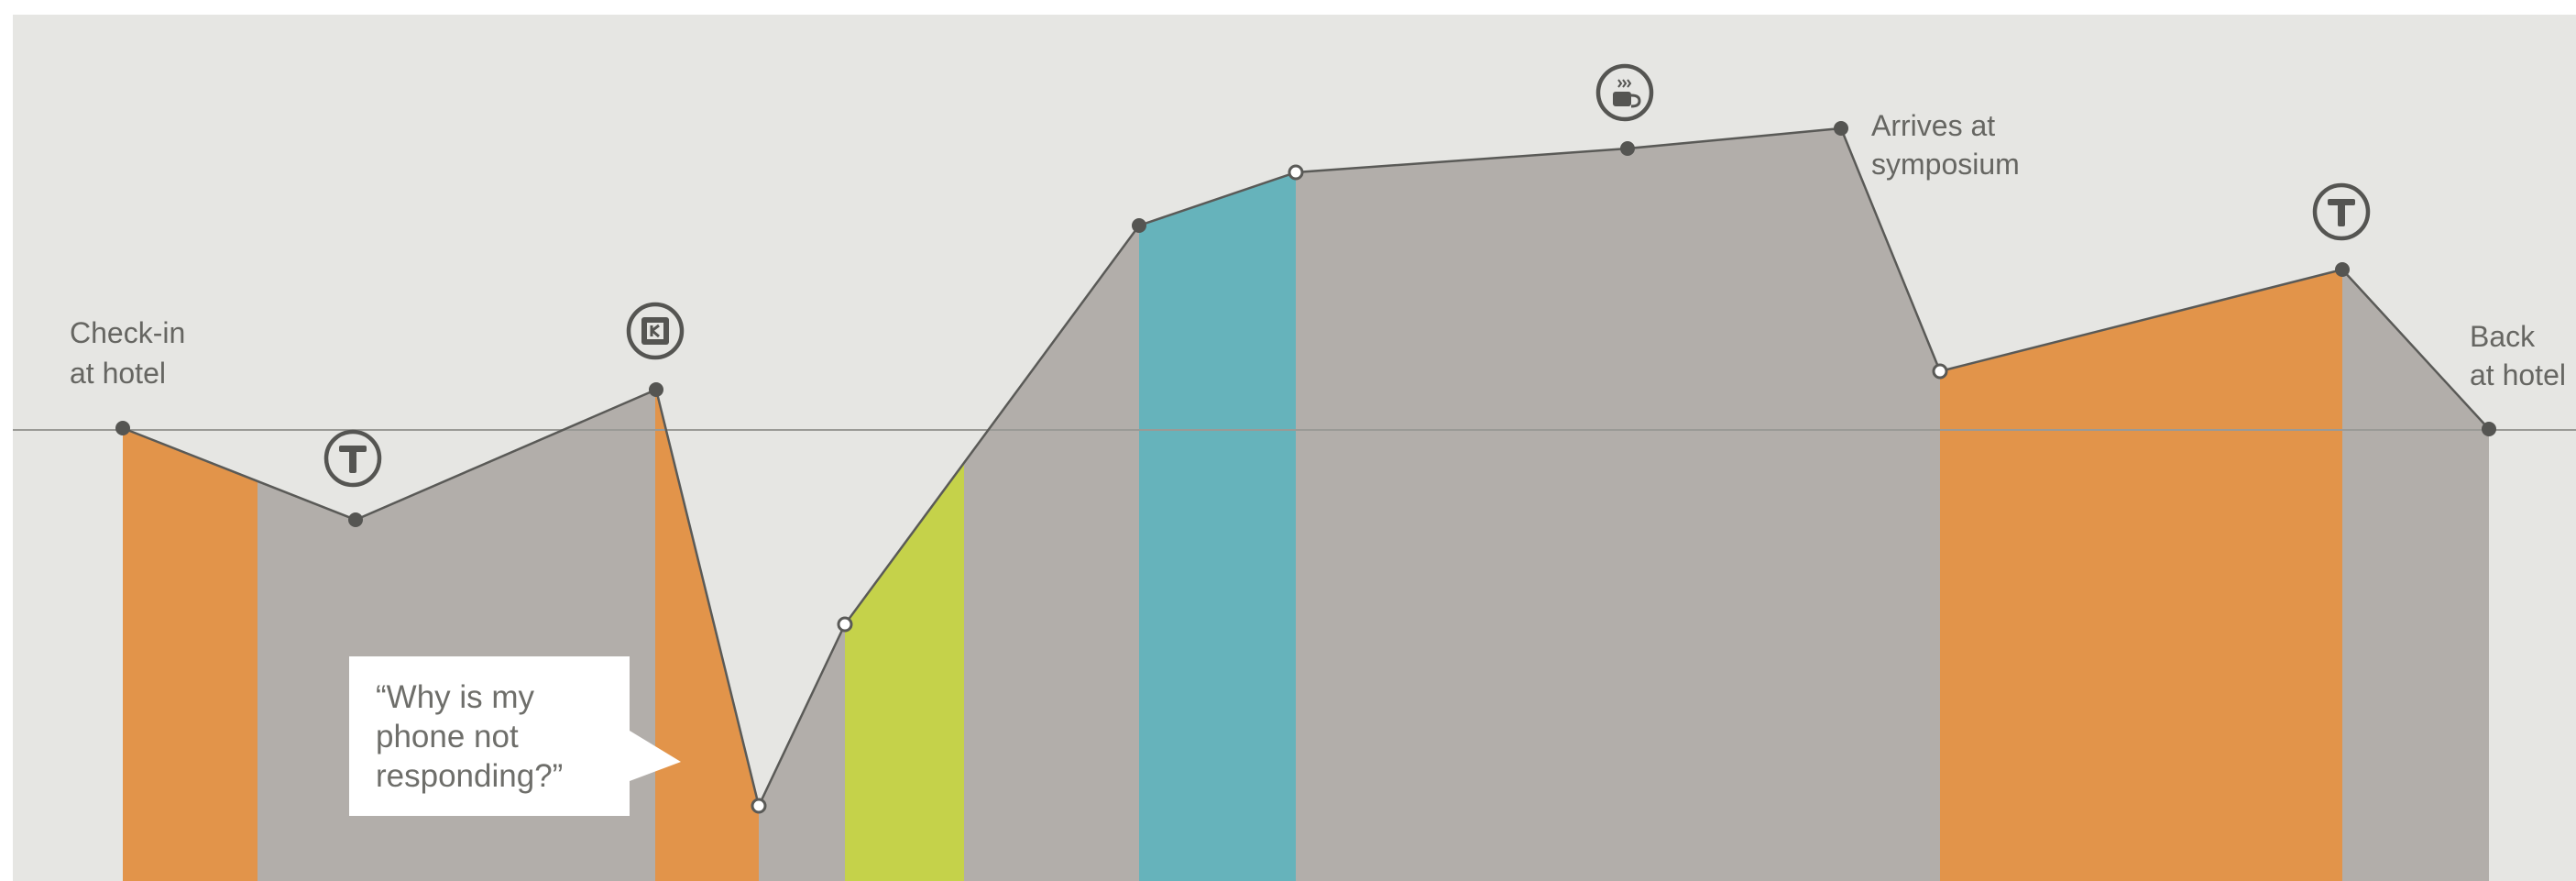 The image size is (2576, 881). I want to click on journey-point-drop, so click(1940, 371).